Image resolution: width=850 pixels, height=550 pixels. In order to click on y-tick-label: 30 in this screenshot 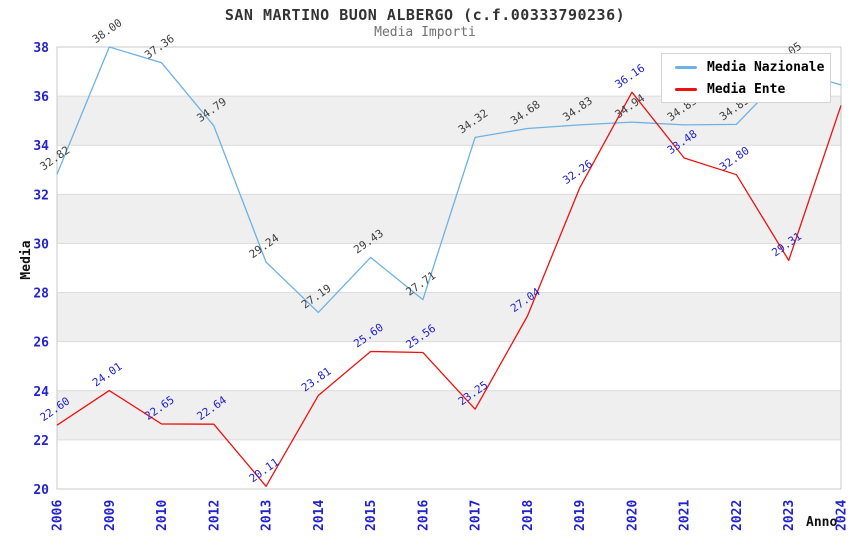, I will do `click(41, 244)`.